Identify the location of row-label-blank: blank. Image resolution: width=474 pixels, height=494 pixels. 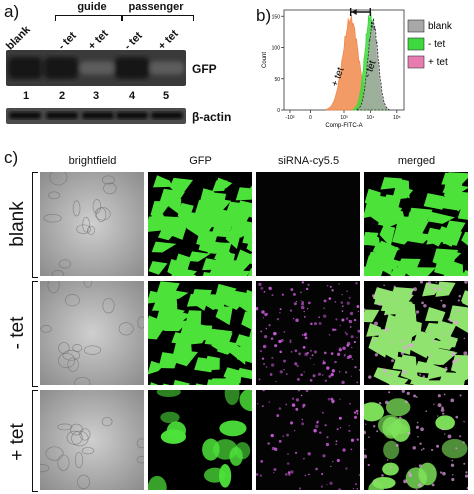
(17, 224).